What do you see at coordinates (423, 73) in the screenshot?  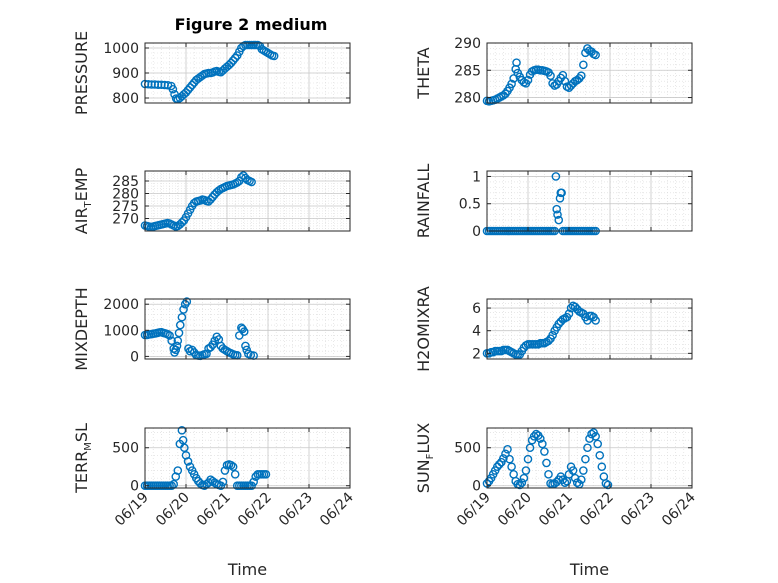 I see `y-axis-label: THETA` at bounding box center [423, 73].